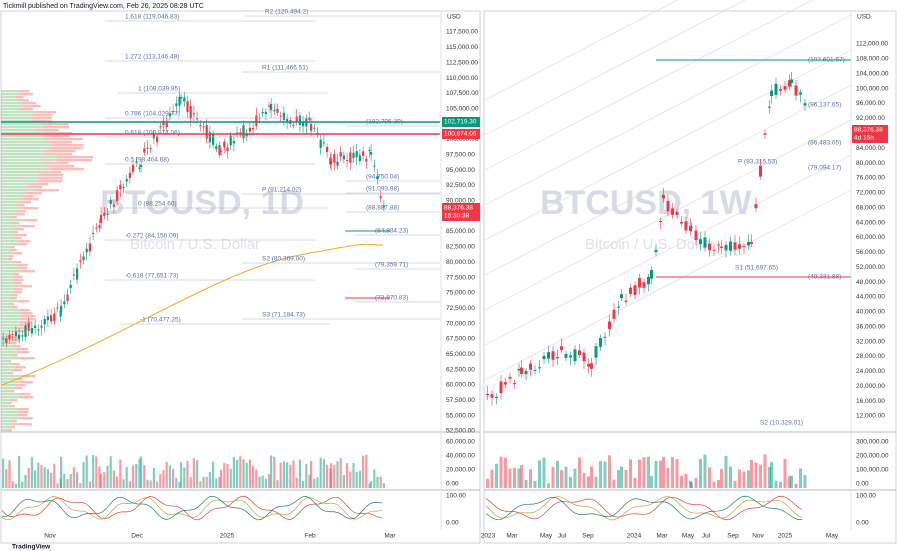 The height and width of the screenshot is (551, 897). Describe the element at coordinates (662, 536) in the screenshot. I see `time-tick-label: Mar` at that location.